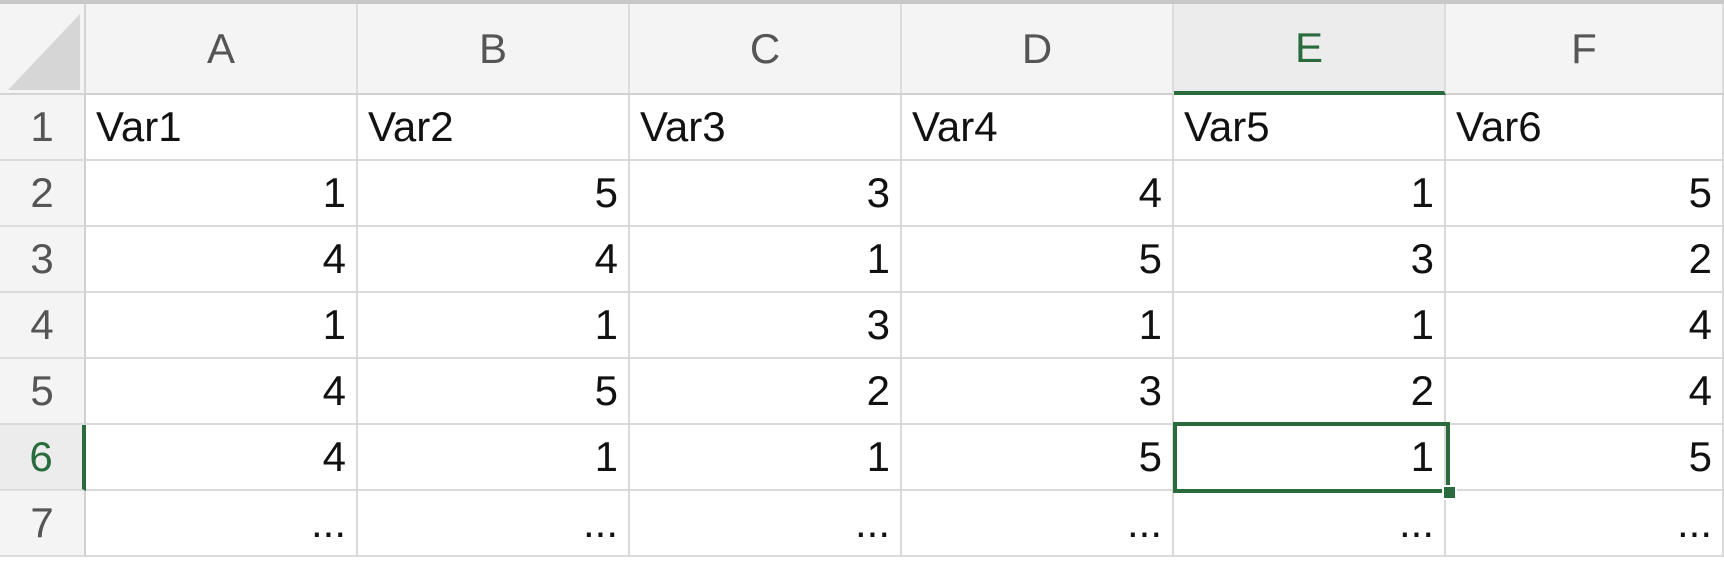 Image resolution: width=1724 pixels, height=562 pixels. I want to click on cell-b4: 1, so click(494, 326).